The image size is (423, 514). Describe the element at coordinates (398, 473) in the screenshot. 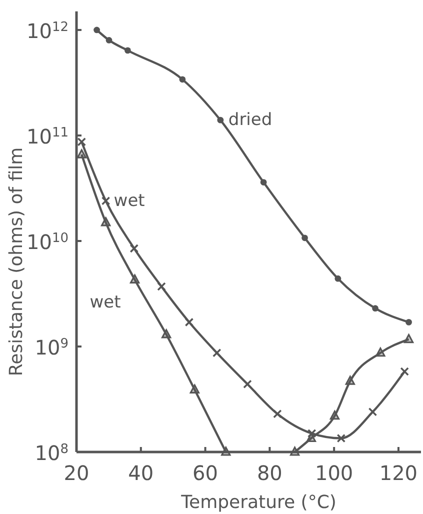

I see `x-tick-label: 120` at that location.